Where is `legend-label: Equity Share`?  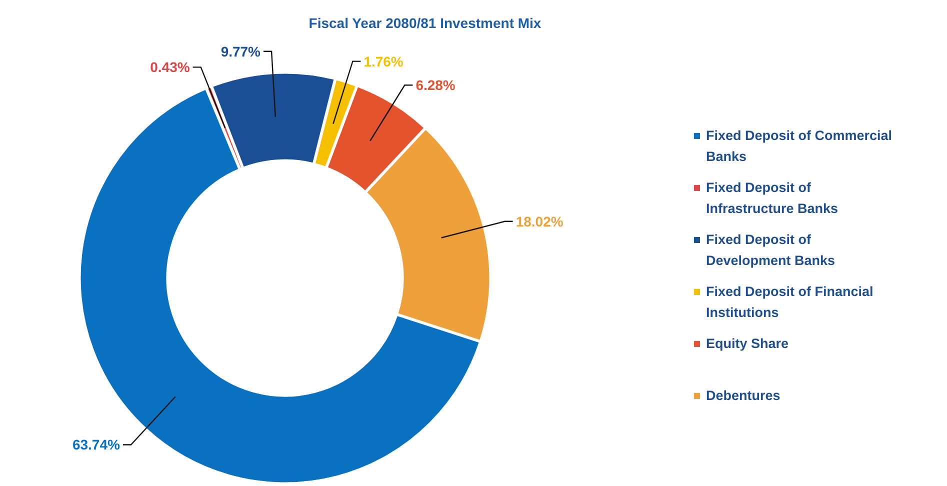
legend-label: Equity Share is located at coordinates (748, 343).